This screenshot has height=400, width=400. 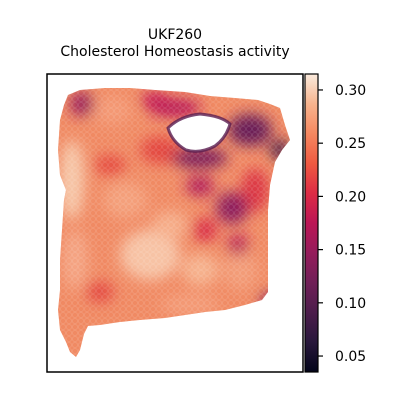 I want to click on colorbar: 0.05 0.10 0.15 0.20 0.25 0.30, so click(x=335, y=223).